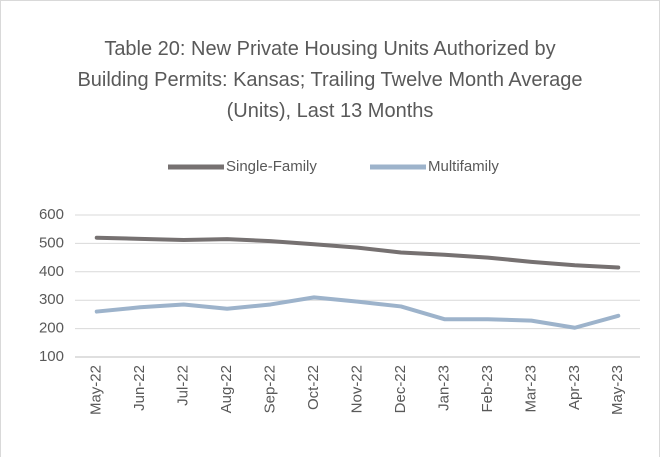  I want to click on x-tick-label: Feb-23, so click(487, 389).